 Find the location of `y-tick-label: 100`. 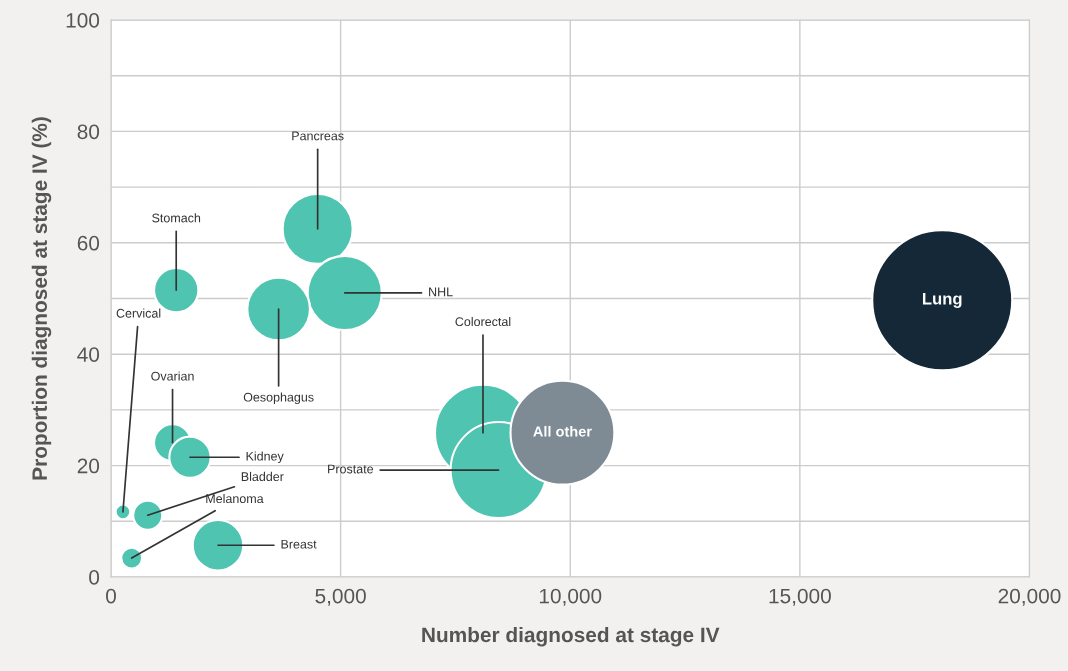

y-tick-label: 100 is located at coordinates (83, 20).